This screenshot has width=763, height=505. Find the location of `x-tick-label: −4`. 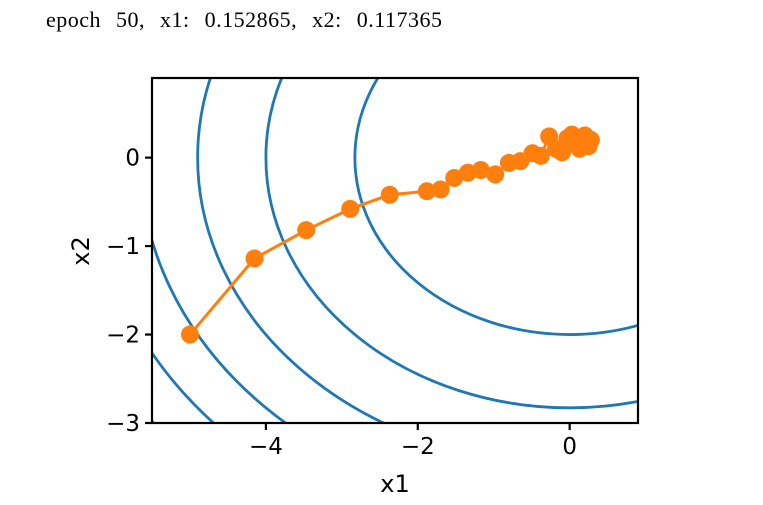

x-tick-label: −4 is located at coordinates (266, 447).